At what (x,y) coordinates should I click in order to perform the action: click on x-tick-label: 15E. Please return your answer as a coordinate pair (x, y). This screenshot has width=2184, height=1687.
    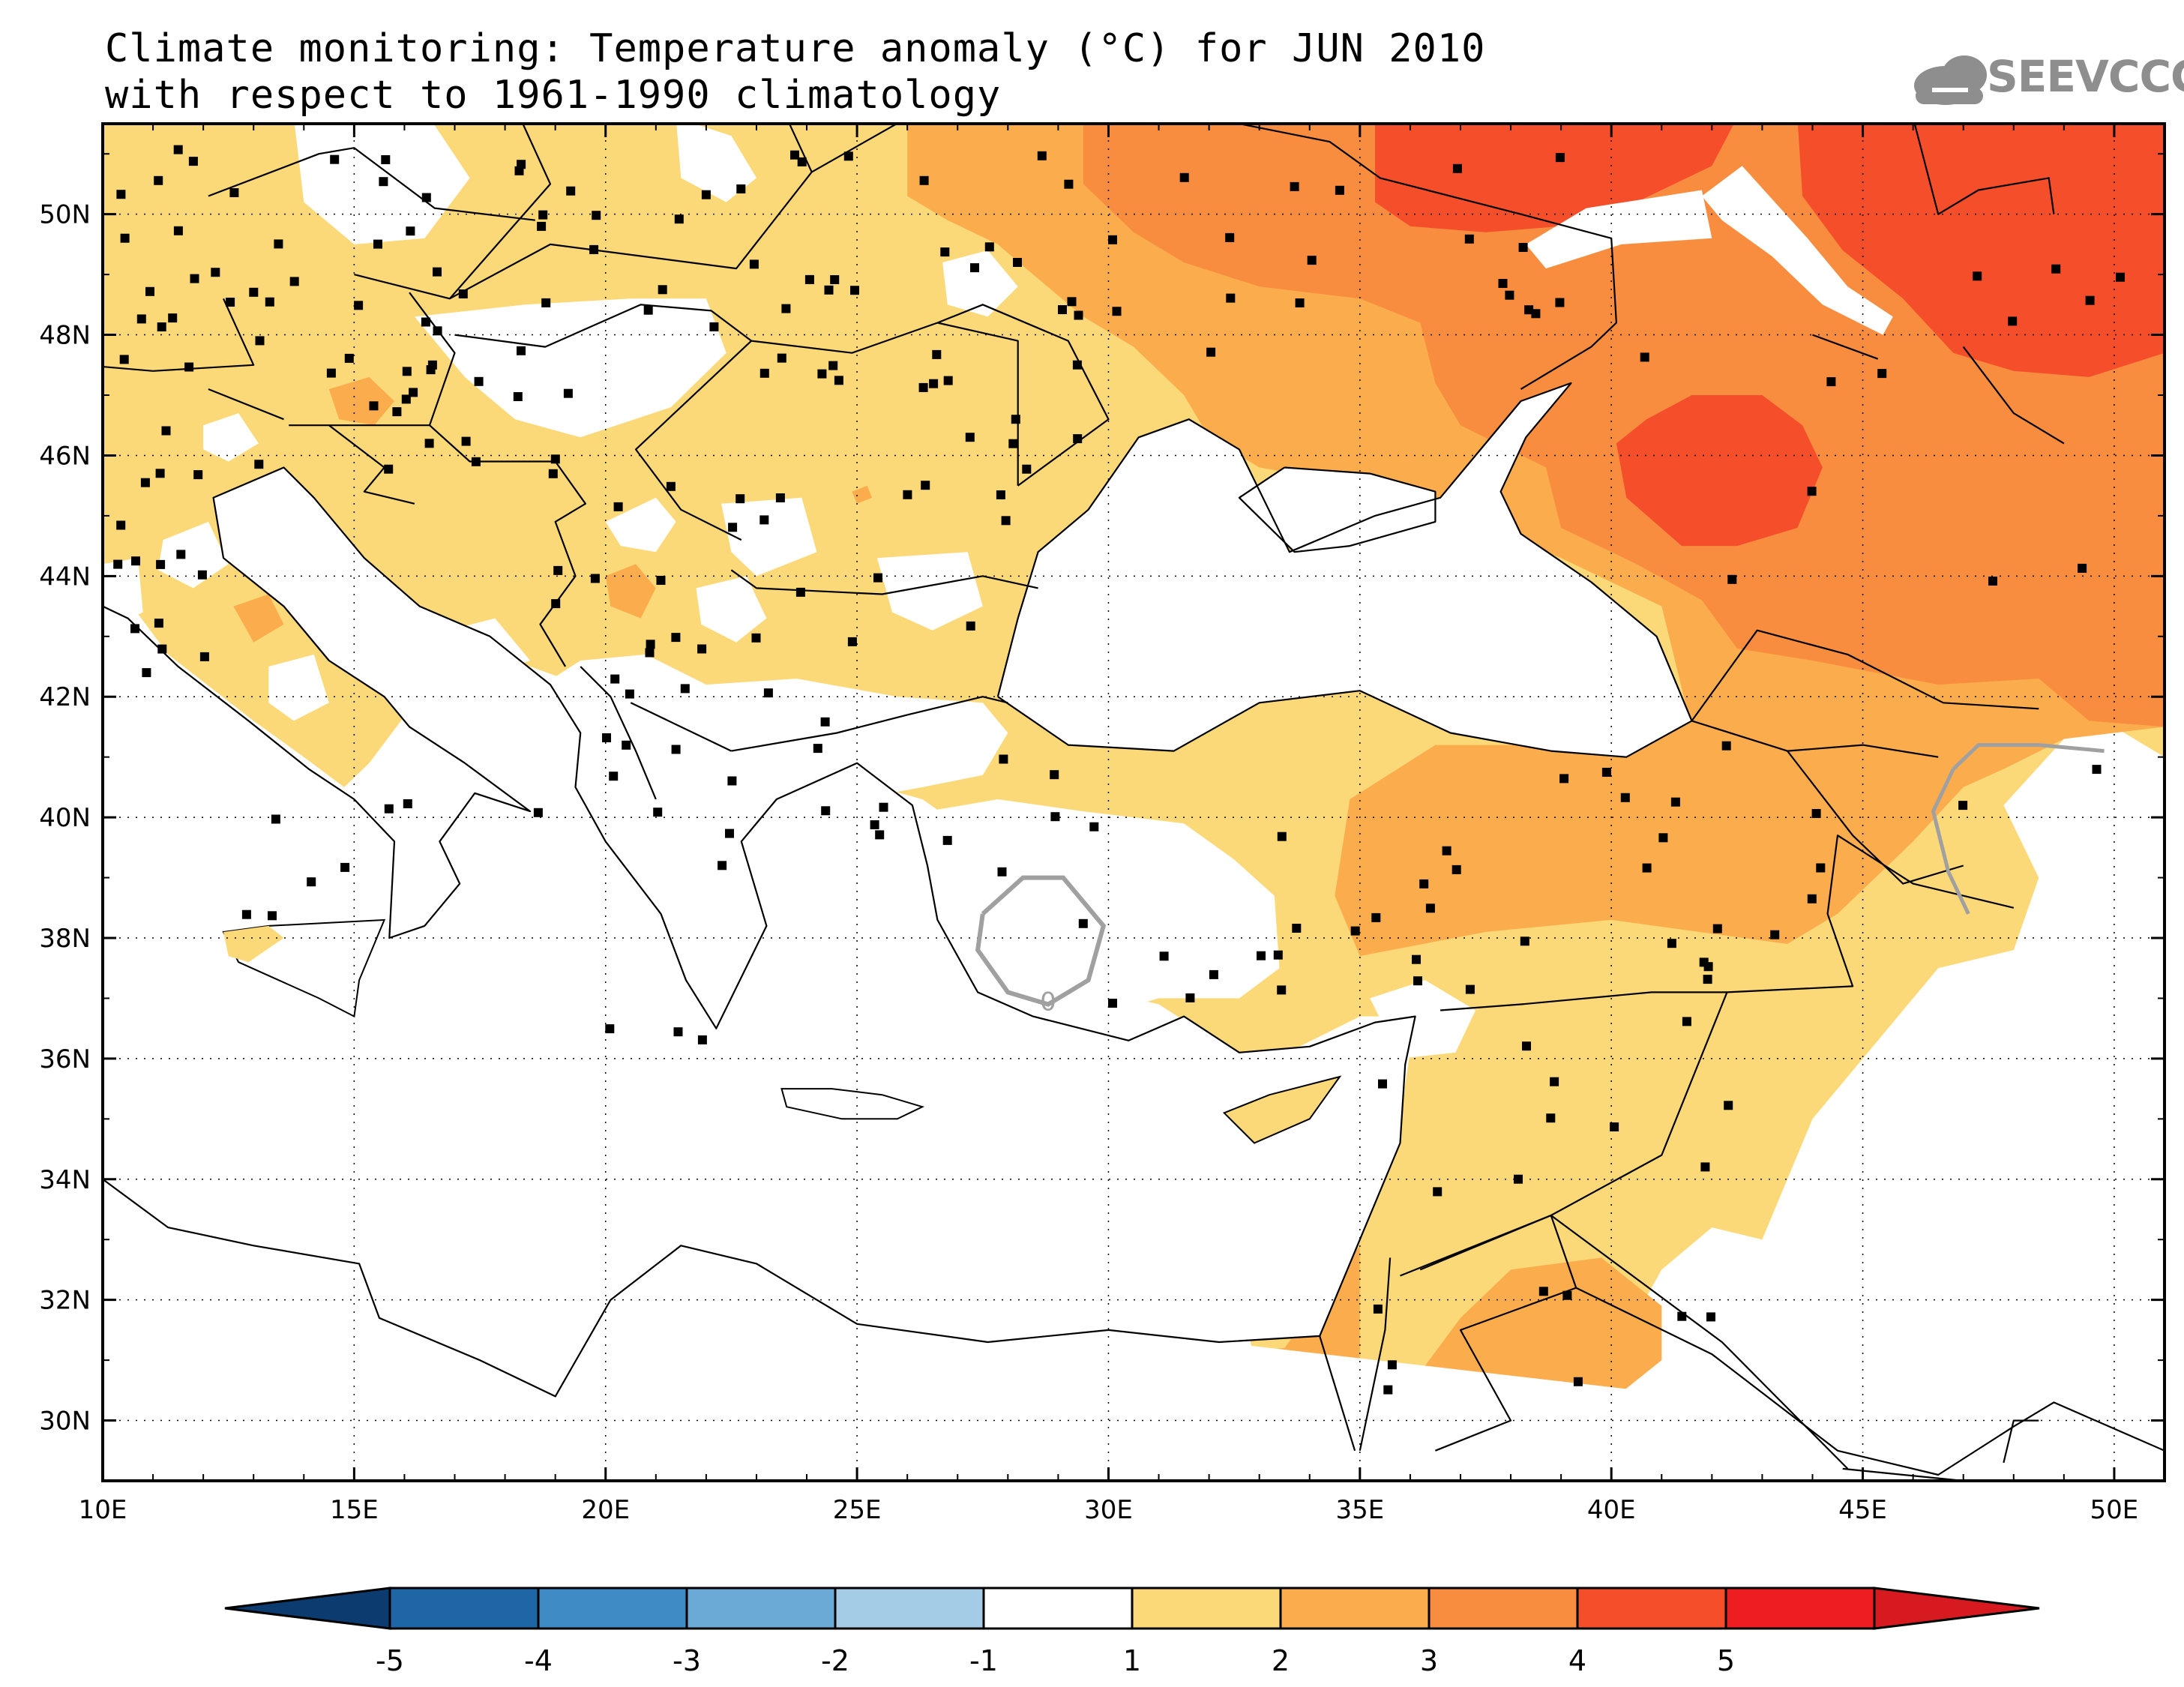
    Looking at the image, I should click on (354, 1510).